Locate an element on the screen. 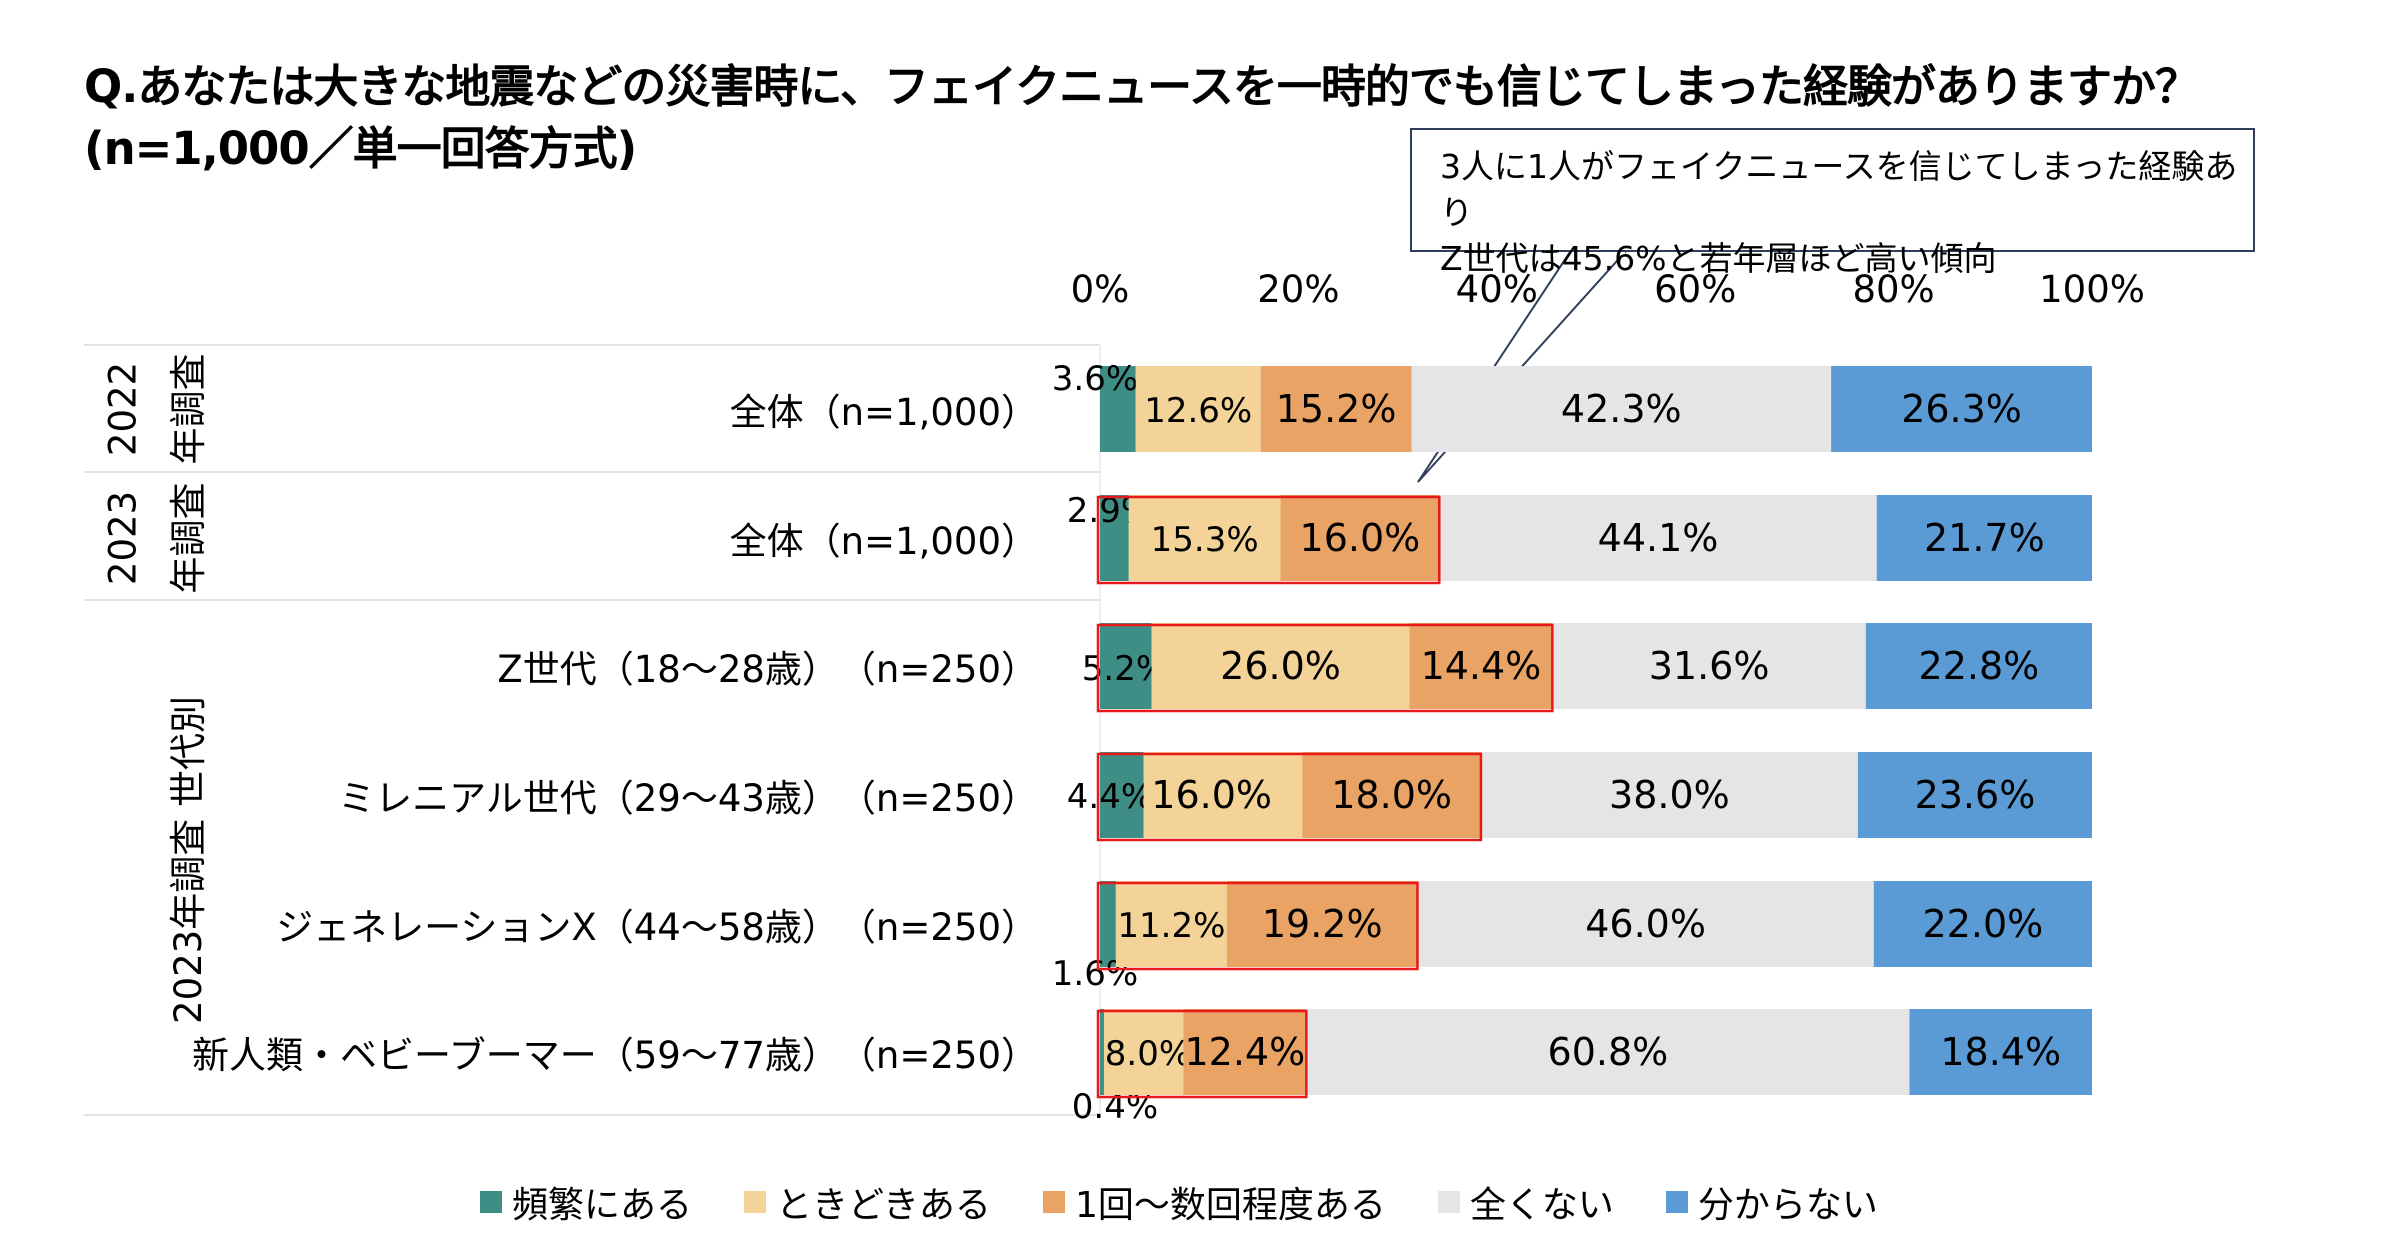 The width and height of the screenshot is (2400, 1257). group-label-2022-survey: 年調査 is located at coordinates (188, 409).